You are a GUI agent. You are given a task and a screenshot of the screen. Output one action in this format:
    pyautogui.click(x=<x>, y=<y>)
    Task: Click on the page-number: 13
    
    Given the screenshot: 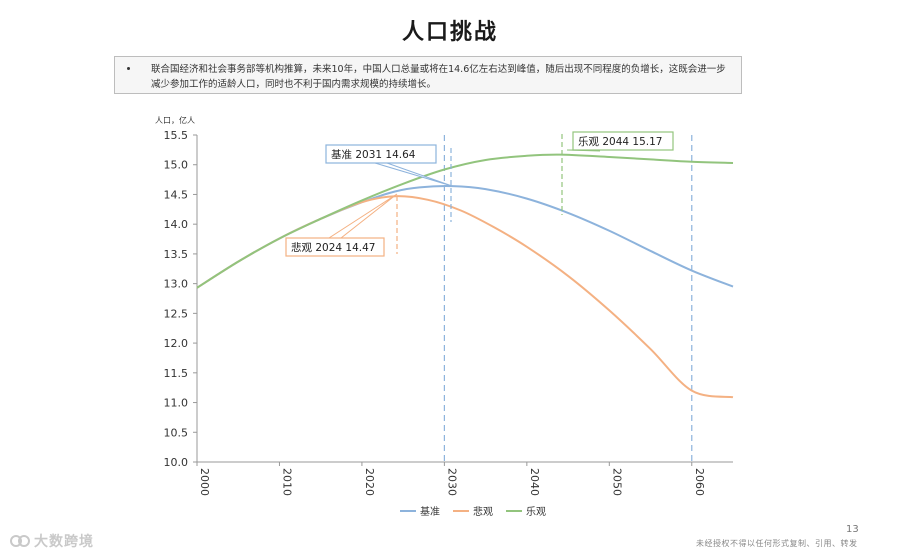 What is the action you would take?
    pyautogui.click(x=852, y=529)
    